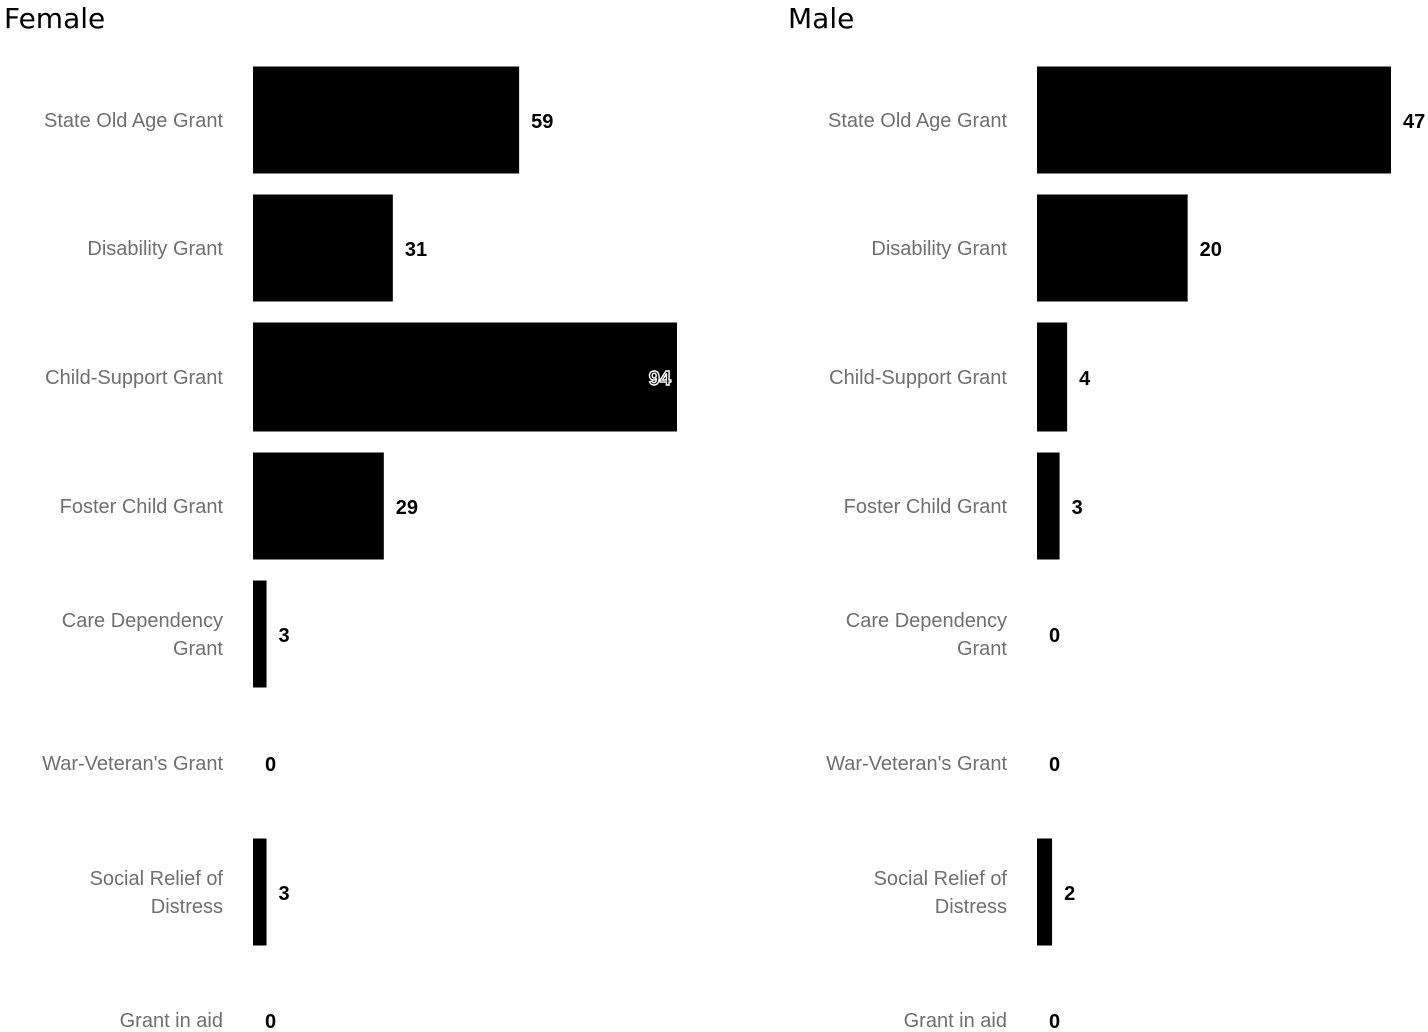 The image size is (1428, 1032). I want to click on value-label-foster-child-grant: 29, so click(407, 508).